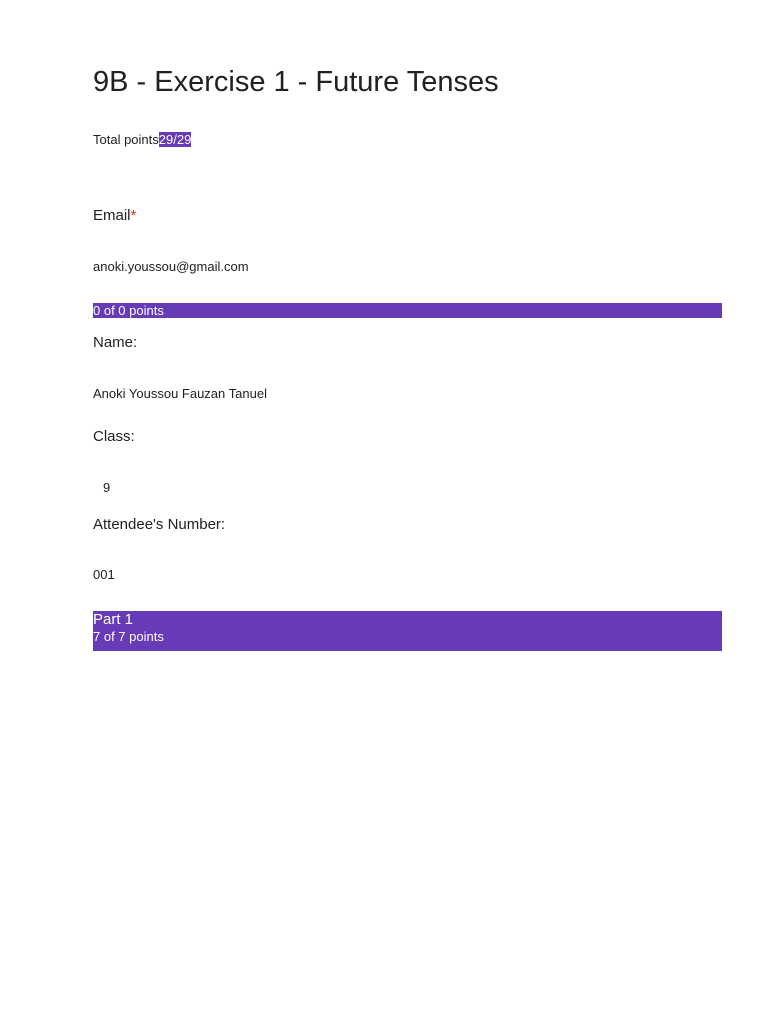  I want to click on part1-points: 7 of 7 points, so click(128, 636).